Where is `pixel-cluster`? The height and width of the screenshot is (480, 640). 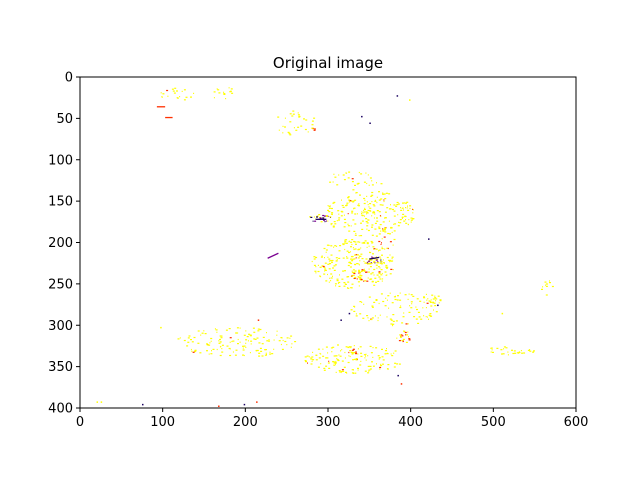
pixel-cluster is located at coordinates (371, 214).